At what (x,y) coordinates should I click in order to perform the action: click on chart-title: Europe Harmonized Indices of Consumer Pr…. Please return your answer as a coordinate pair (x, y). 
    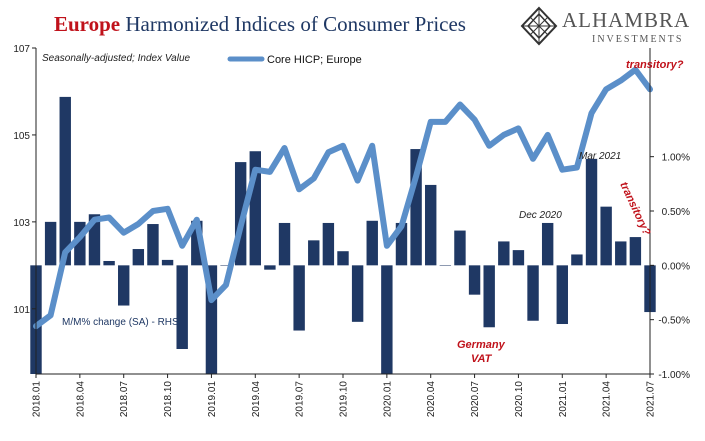
    Looking at the image, I should click on (260, 24).